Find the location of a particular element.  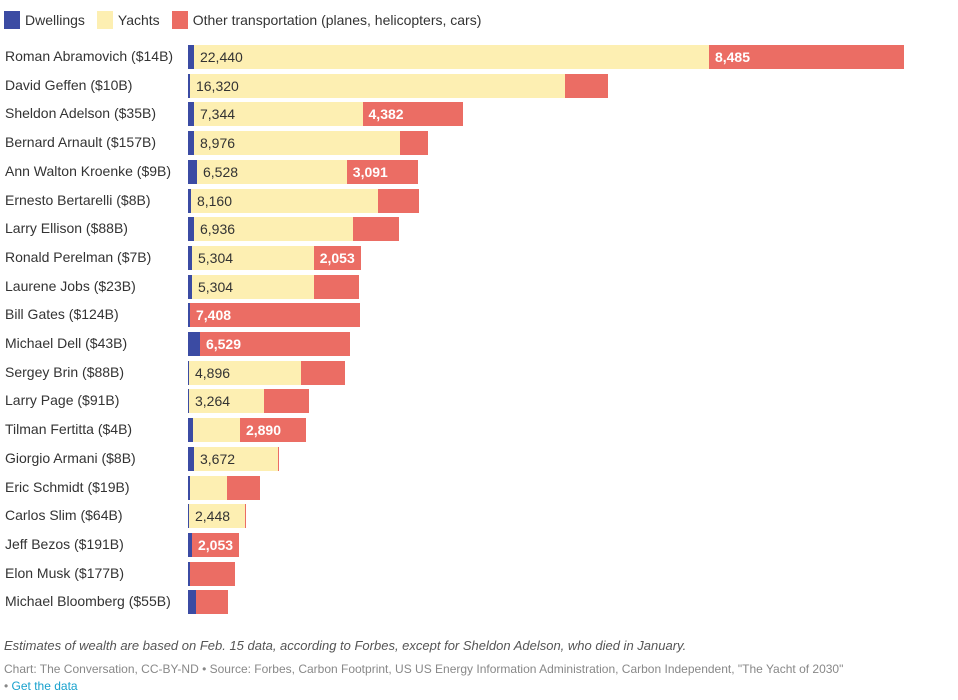

legend-swatch-dwellings is located at coordinates (12, 20).